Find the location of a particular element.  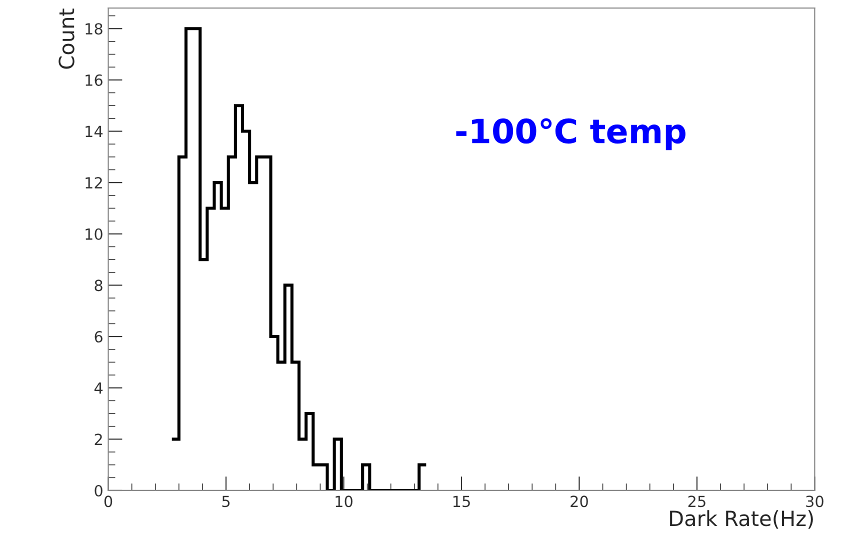

x-tick-label: 15 is located at coordinates (461, 502).